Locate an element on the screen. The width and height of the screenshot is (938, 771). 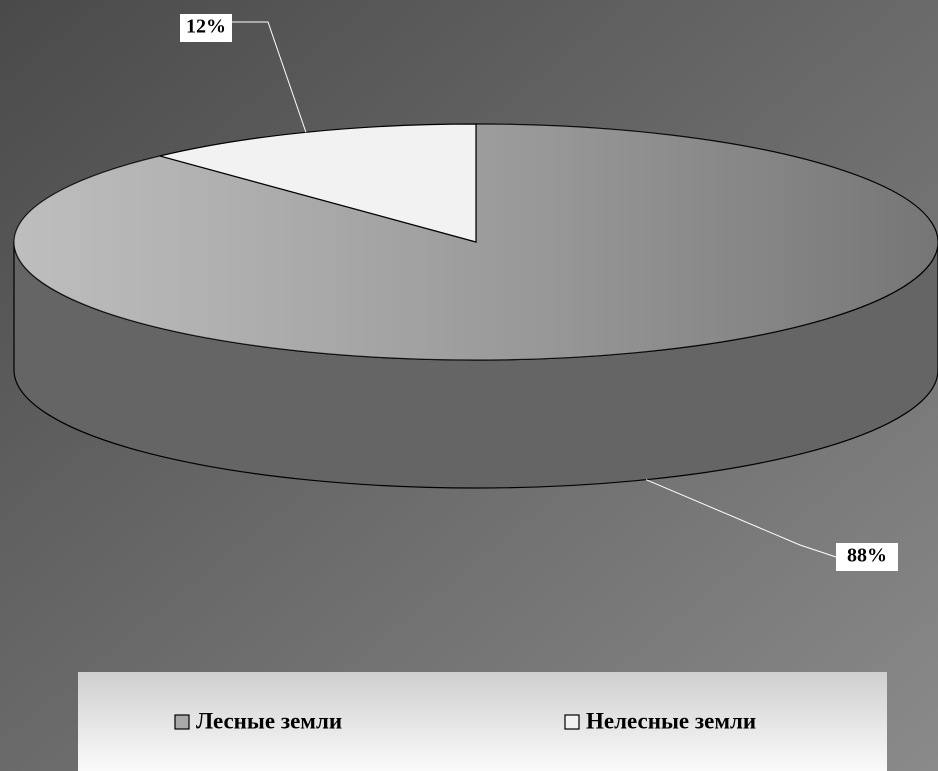
legend-label: Лесные земли is located at coordinates (269, 720).